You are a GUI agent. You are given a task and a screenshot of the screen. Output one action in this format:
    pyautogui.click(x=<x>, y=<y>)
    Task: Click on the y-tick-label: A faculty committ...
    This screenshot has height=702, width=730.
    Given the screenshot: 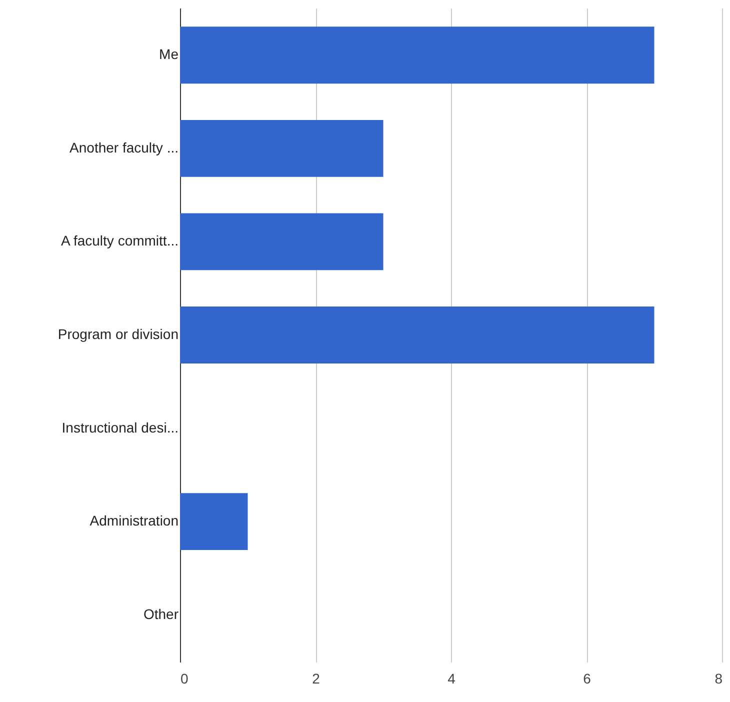 What is the action you would take?
    pyautogui.click(x=119, y=240)
    